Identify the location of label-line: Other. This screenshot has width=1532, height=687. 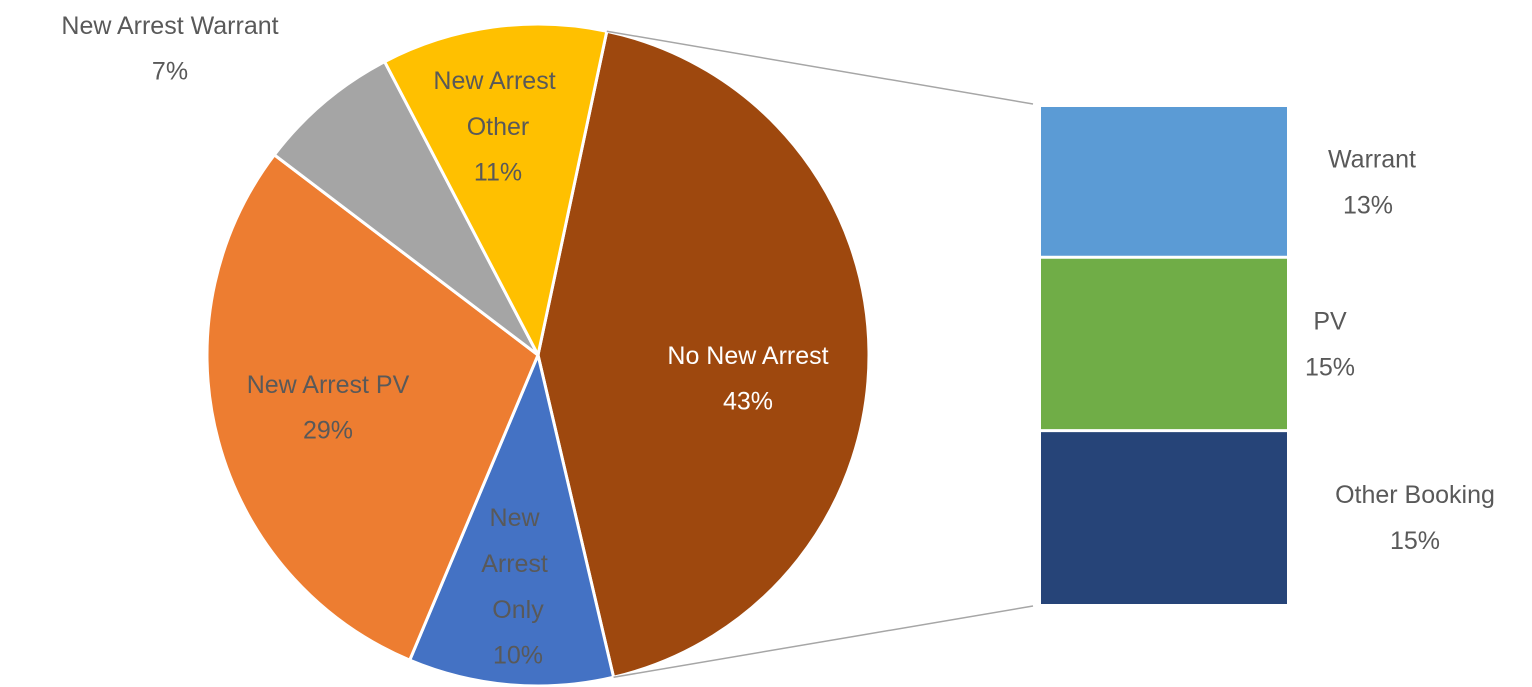
(498, 127).